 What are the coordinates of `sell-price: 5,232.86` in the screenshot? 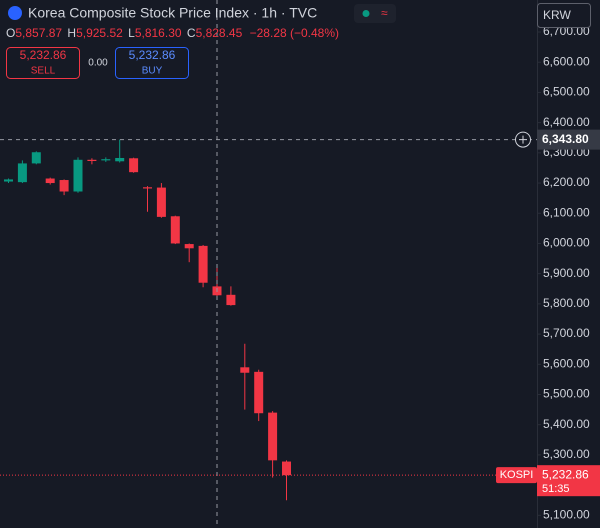 It's located at (43, 55).